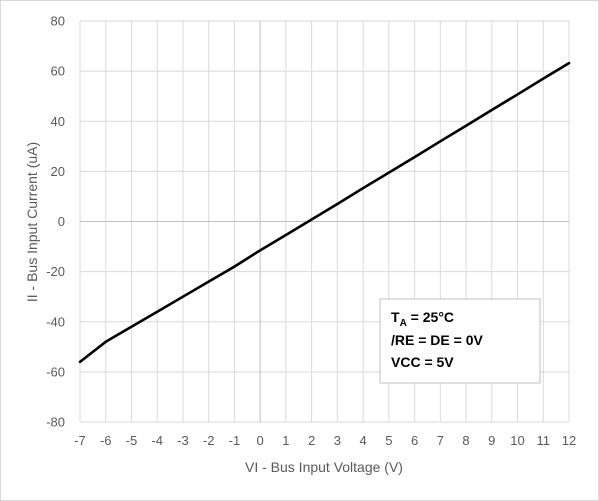 The height and width of the screenshot is (501, 599). Describe the element at coordinates (58, 71) in the screenshot. I see `y-tick-label: 60` at that location.